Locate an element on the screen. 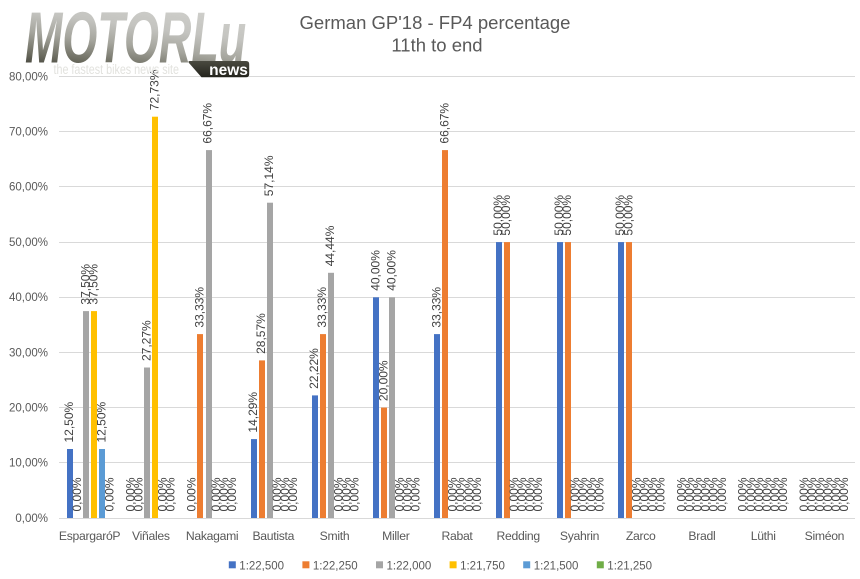 The width and height of the screenshot is (860, 579). svg-text: Redding is located at coordinates (518, 536).